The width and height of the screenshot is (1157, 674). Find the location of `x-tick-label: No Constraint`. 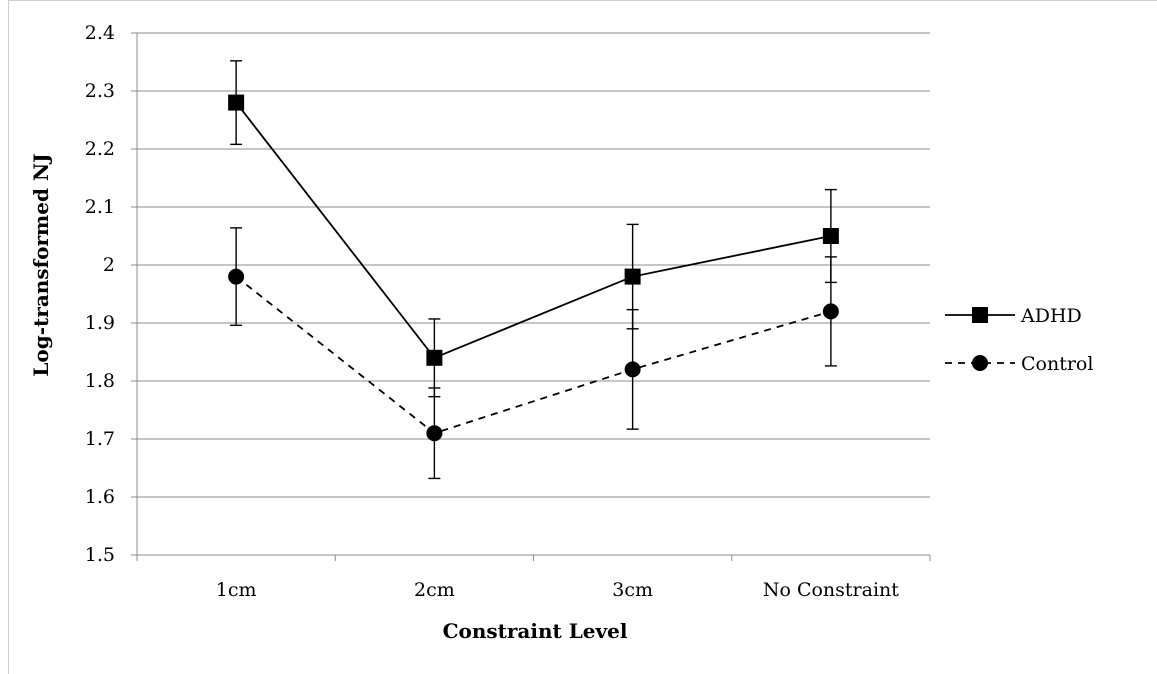

x-tick-label: No Constraint is located at coordinates (831, 590).